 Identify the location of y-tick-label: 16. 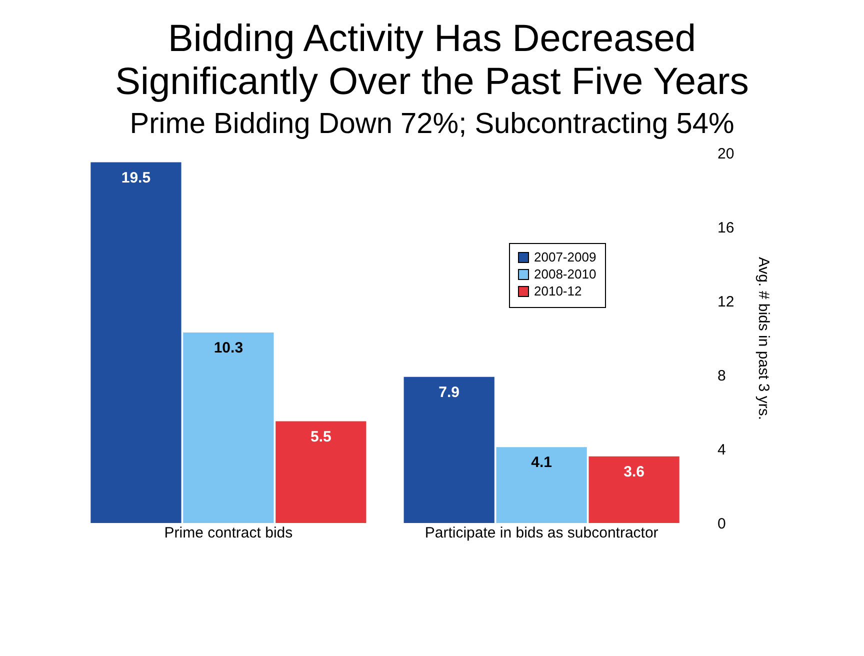
(726, 228).